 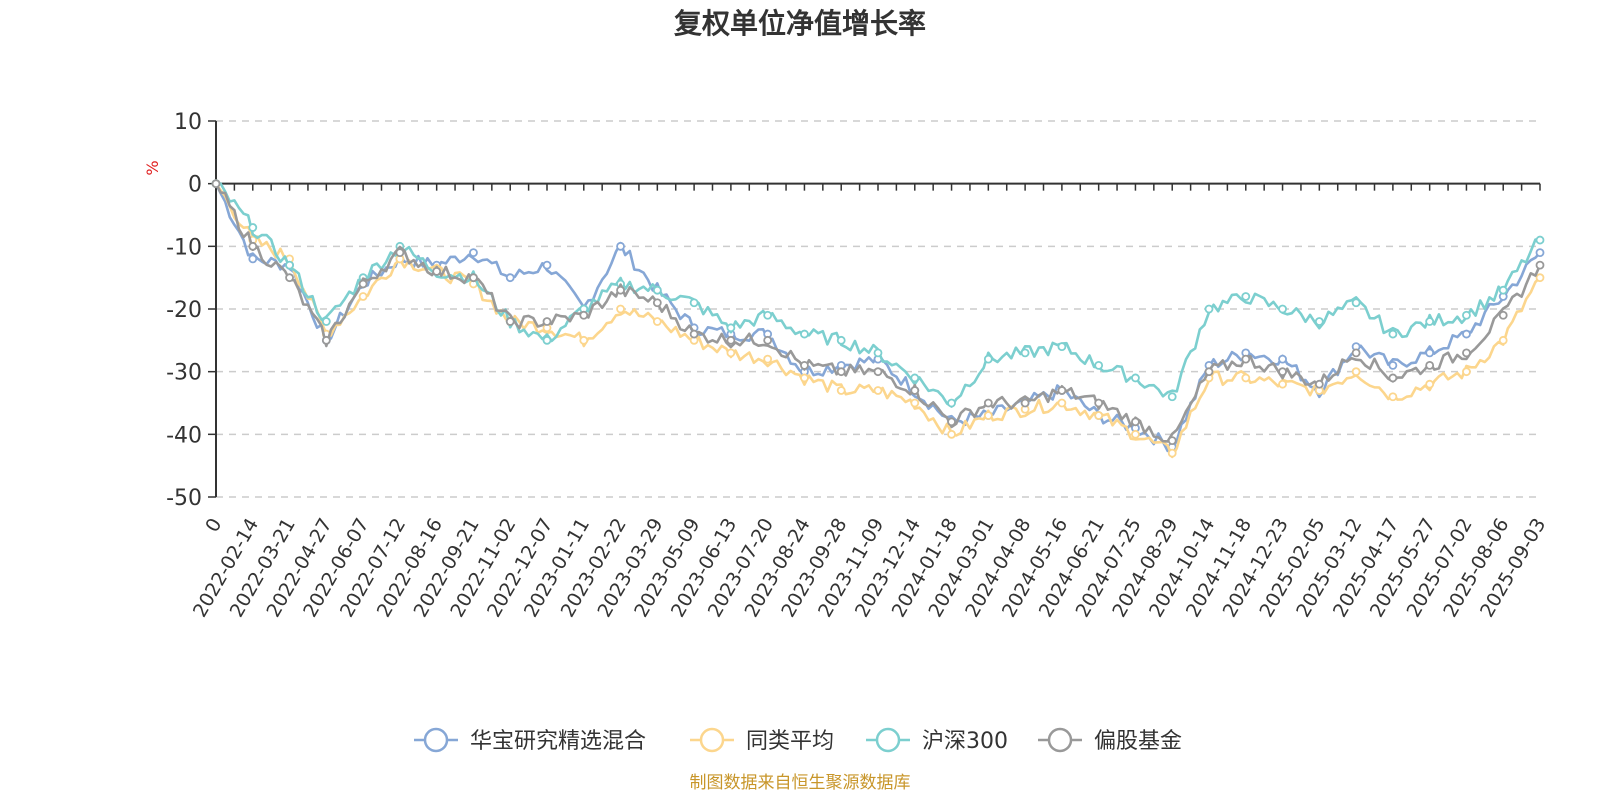 What do you see at coordinates (188, 122) in the screenshot?
I see `y-tick-label: 10` at bounding box center [188, 122].